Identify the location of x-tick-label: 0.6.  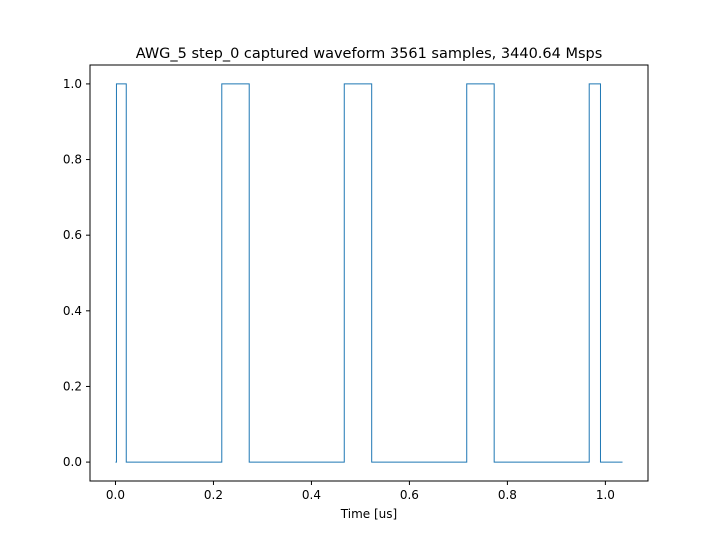
(409, 495).